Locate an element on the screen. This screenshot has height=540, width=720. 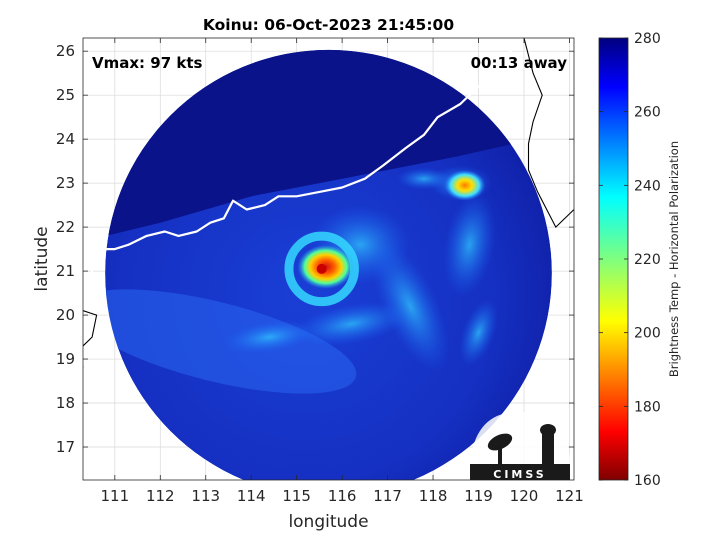
logo-bar is located at coordinates (520, 472).